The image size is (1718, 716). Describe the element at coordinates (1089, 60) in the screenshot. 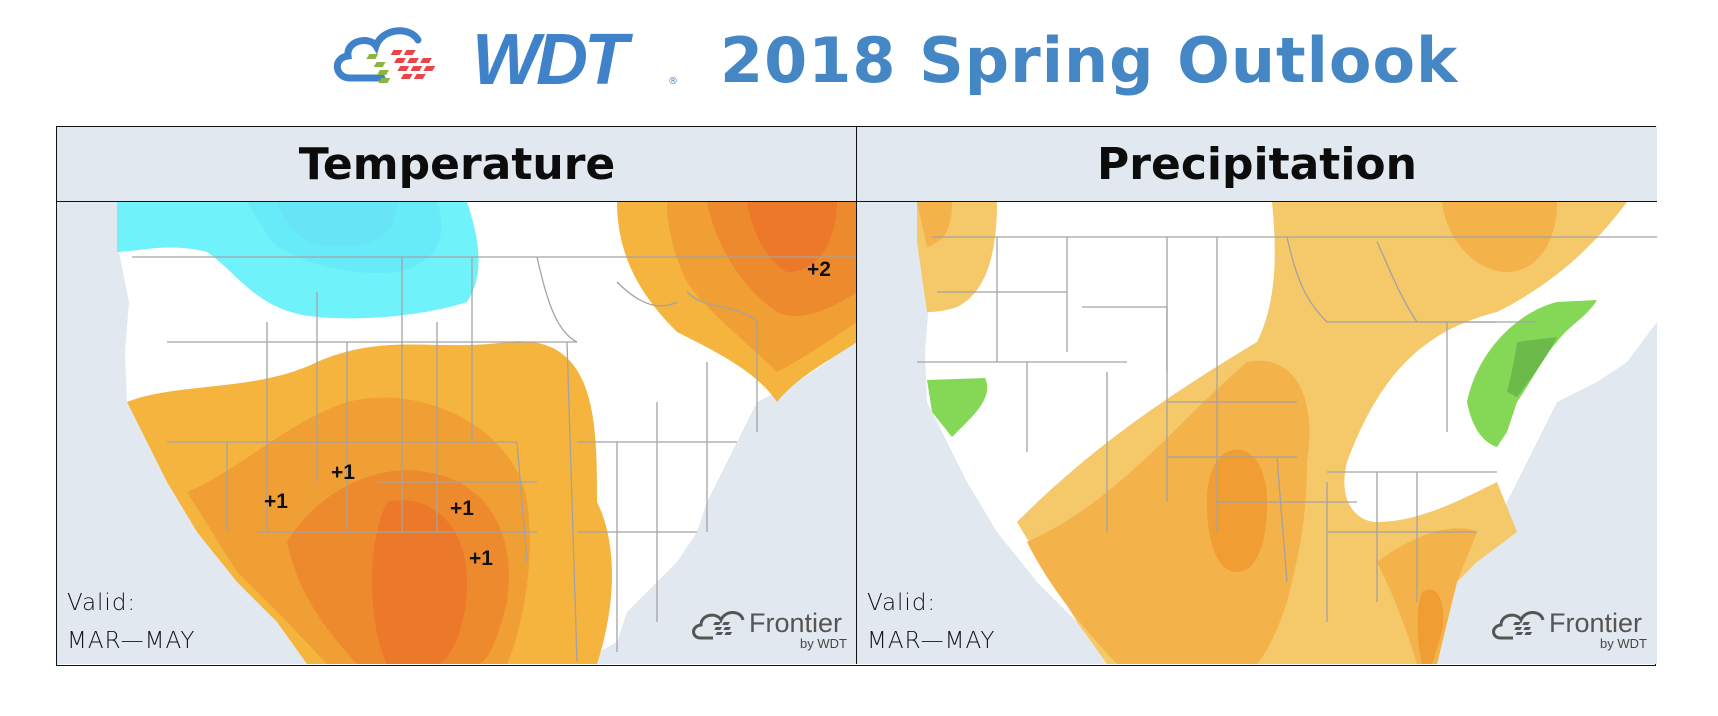

I see `page-title: 2018 Spring Outlook` at that location.